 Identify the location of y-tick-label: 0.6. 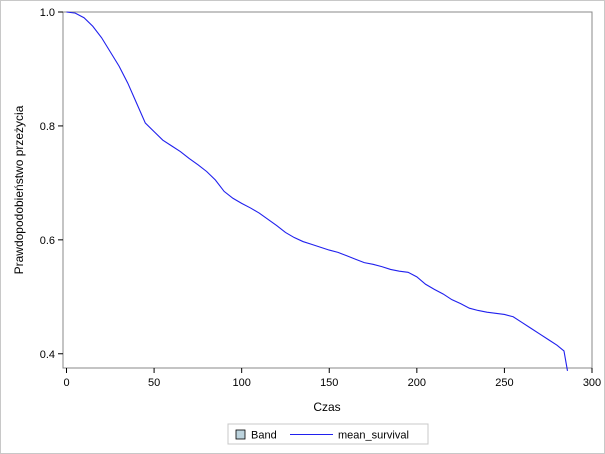
(47, 241).